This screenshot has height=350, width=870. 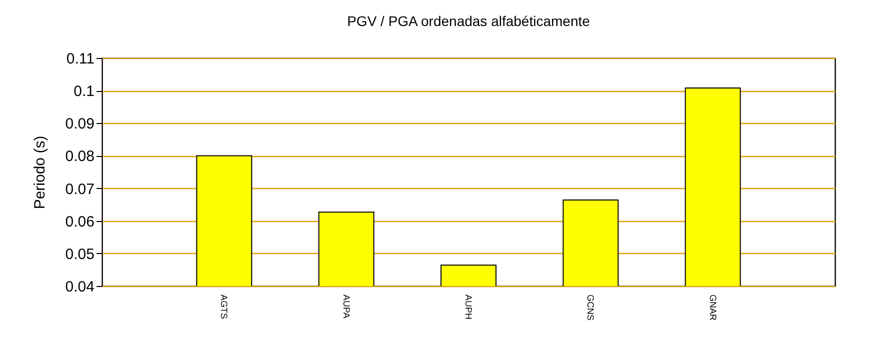 What do you see at coordinates (591, 307) in the screenshot?
I see `x-tick-label: GCNS` at bounding box center [591, 307].